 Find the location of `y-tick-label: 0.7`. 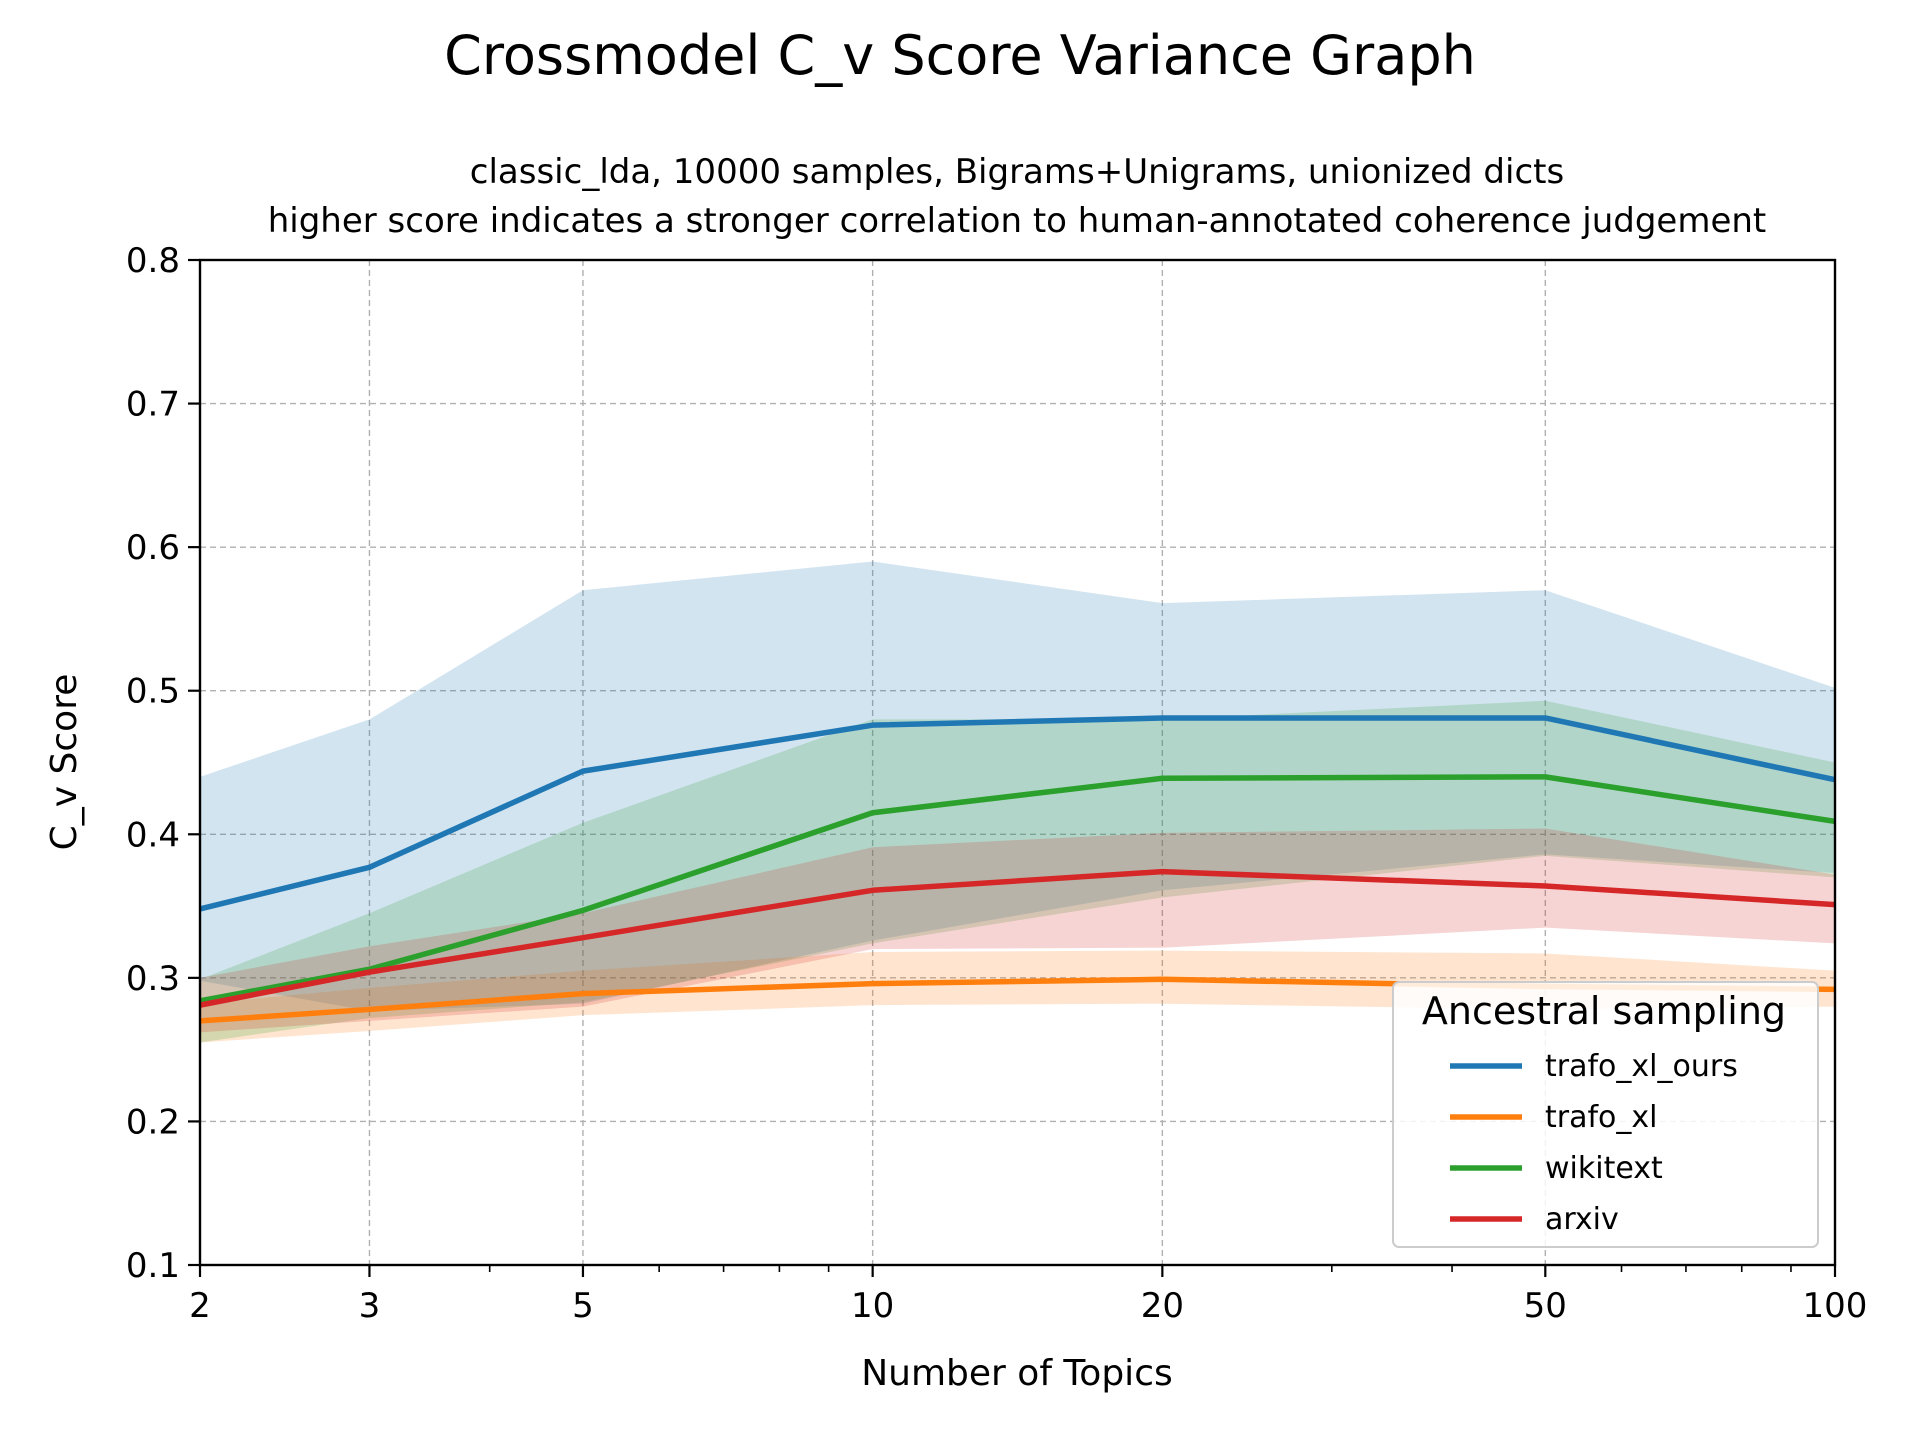

y-tick-label: 0.7 is located at coordinates (153, 405).